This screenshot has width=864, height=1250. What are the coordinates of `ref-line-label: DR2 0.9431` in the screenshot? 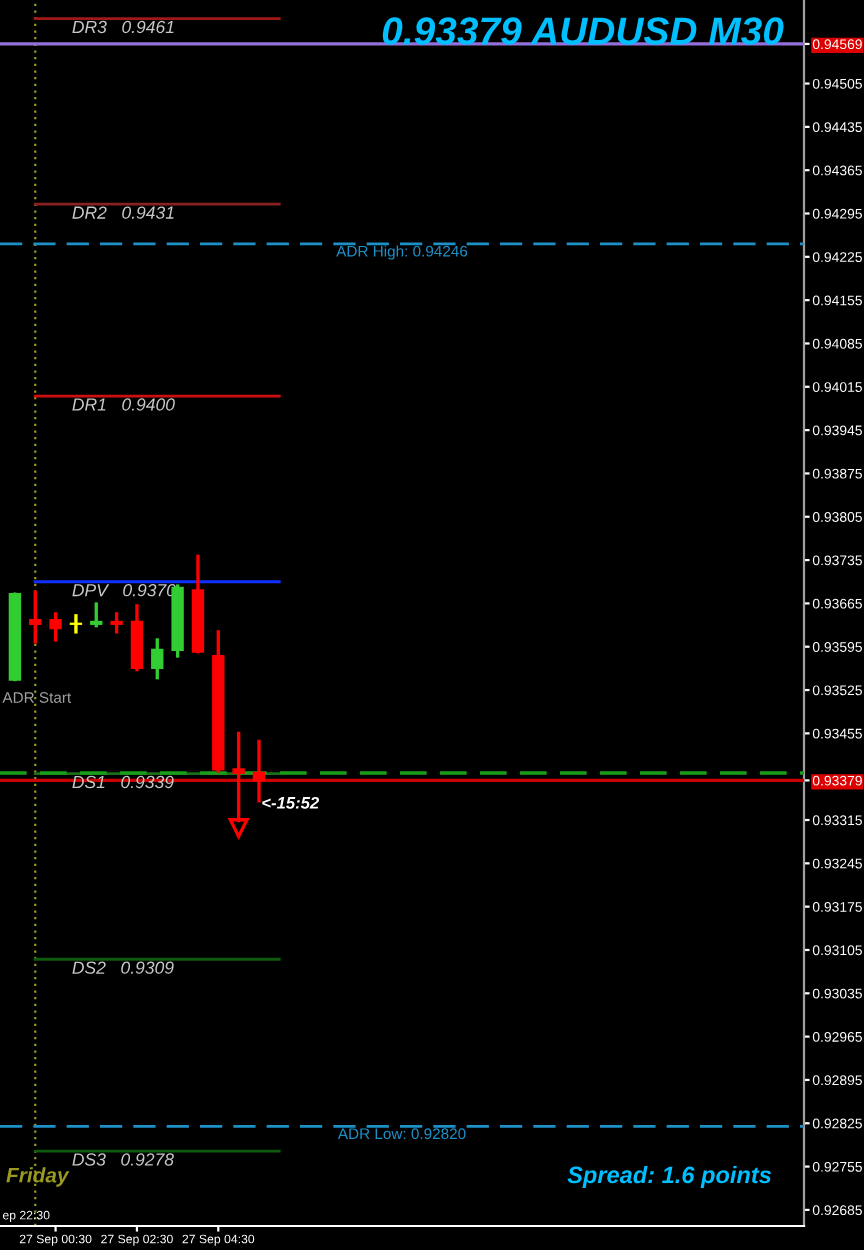 It's located at (123, 212).